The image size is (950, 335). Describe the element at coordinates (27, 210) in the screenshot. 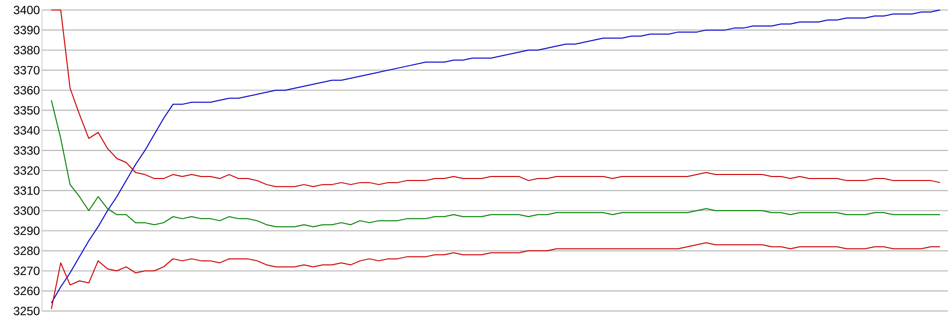

I see `y-tick-label: 3300` at that location.